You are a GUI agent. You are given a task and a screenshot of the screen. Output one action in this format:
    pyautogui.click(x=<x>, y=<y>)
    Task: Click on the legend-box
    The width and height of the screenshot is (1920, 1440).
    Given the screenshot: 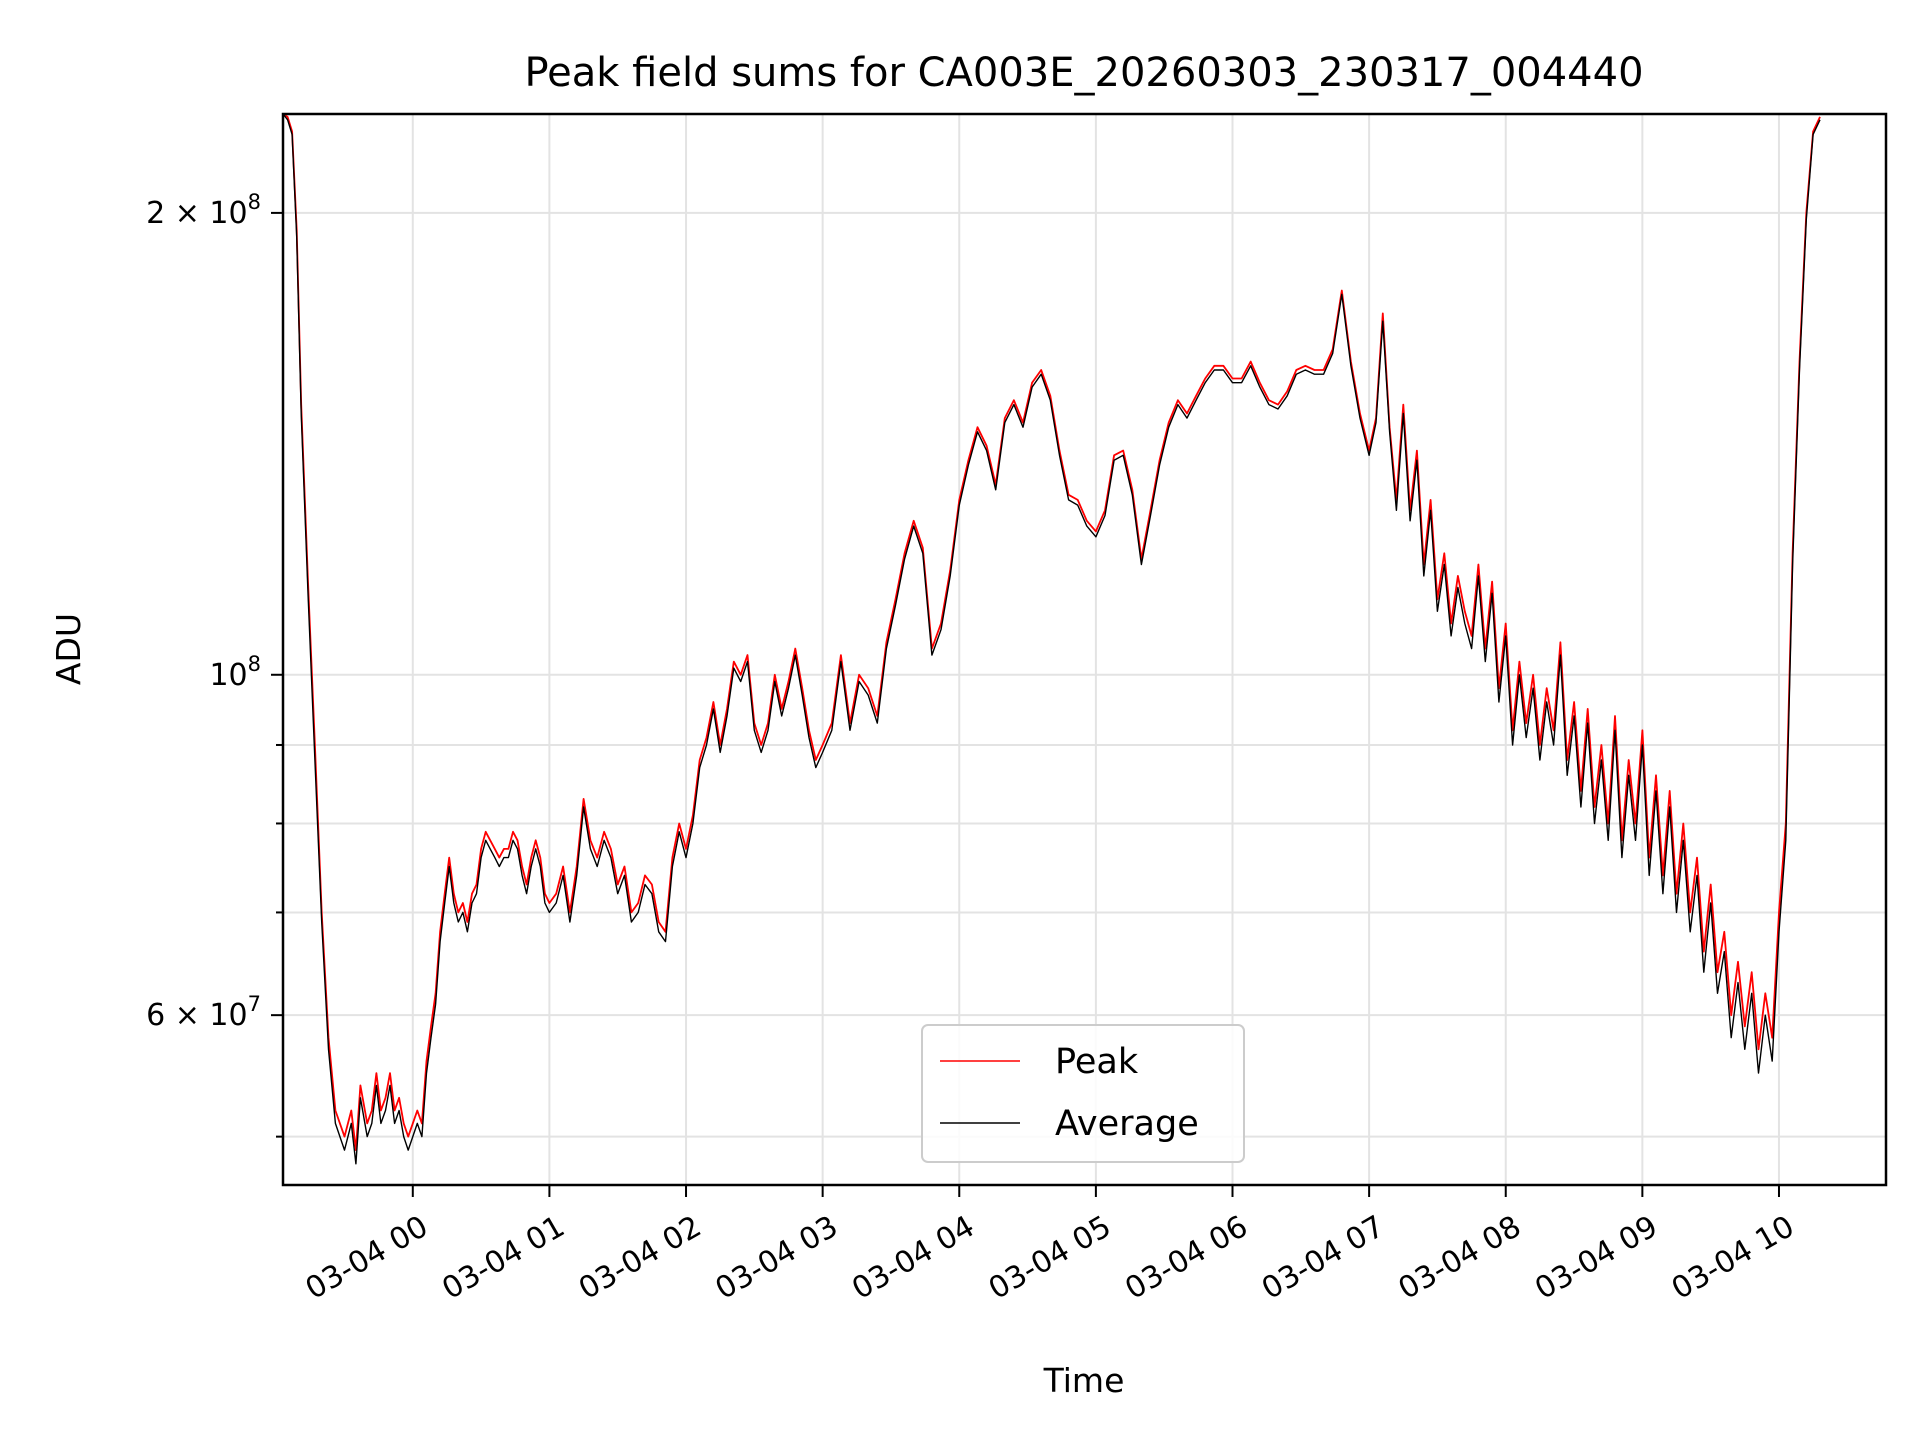 What is the action you would take?
    pyautogui.click(x=1083, y=1093)
    